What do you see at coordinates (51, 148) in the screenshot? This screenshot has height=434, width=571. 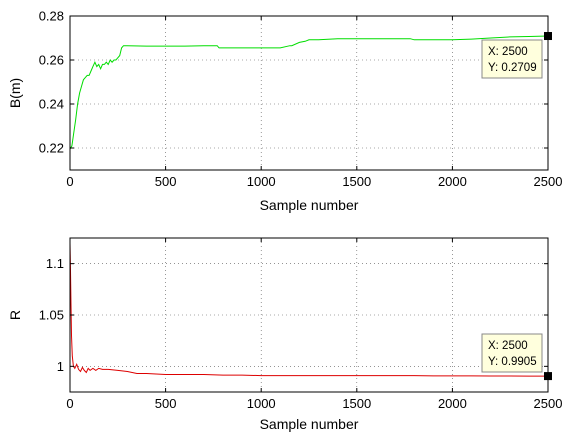 I see `y-tick-label: 0.22` at bounding box center [51, 148].